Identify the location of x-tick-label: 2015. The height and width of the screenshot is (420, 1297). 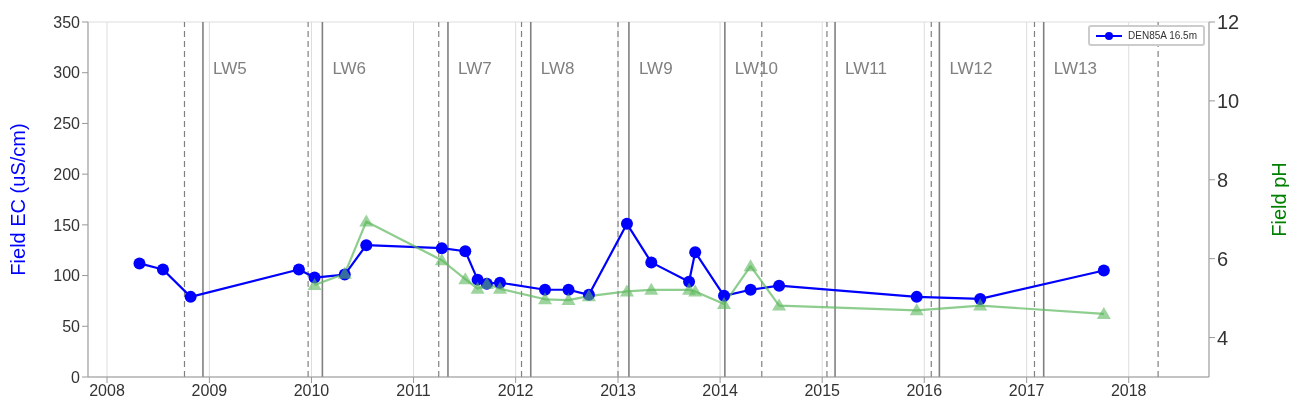
(822, 391).